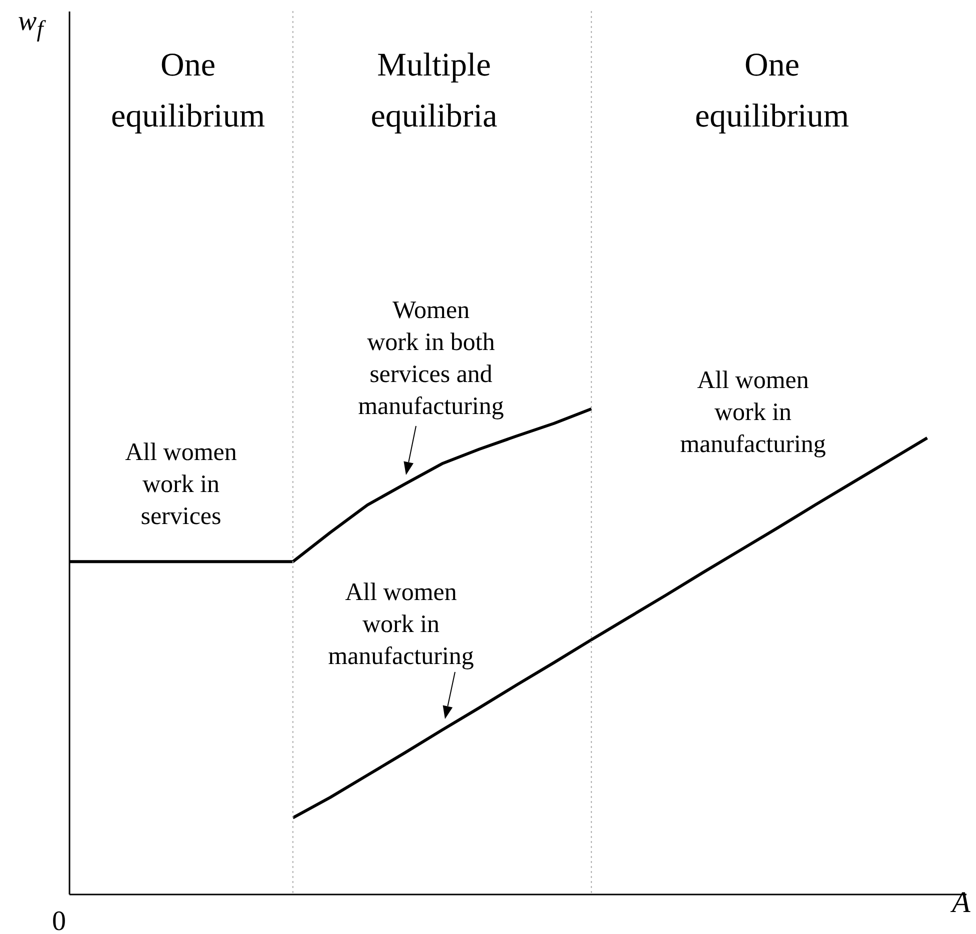  I want to click on annotation: All women work in services, so click(181, 484).